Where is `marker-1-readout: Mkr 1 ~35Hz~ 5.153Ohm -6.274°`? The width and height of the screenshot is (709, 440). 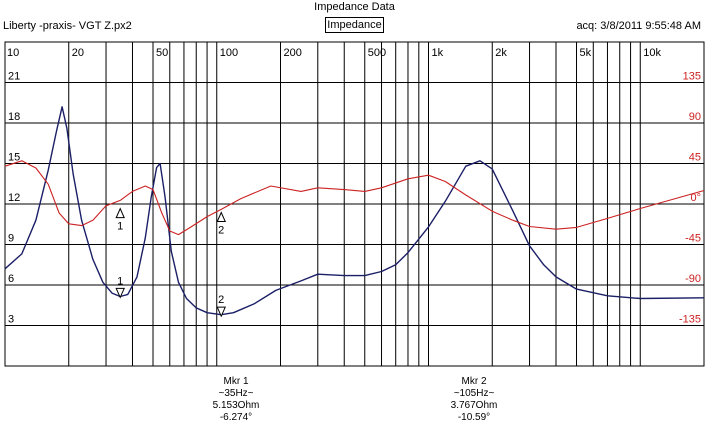 marker-1-readout: Mkr 1 ~35Hz~ 5.153Ohm -6.274° is located at coordinates (236, 400).